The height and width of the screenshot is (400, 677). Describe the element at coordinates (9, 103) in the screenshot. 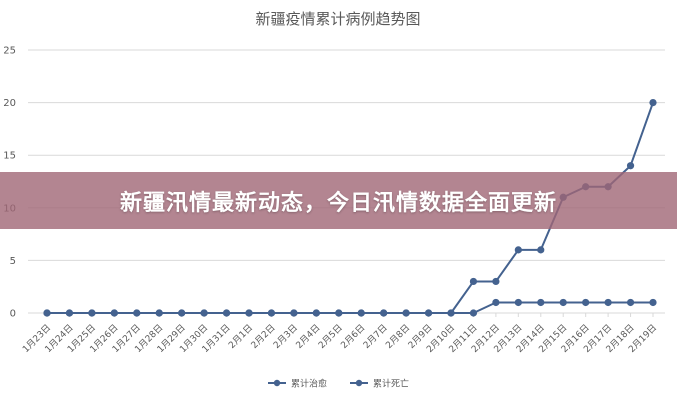

I see `y-tick-label: 20` at that location.